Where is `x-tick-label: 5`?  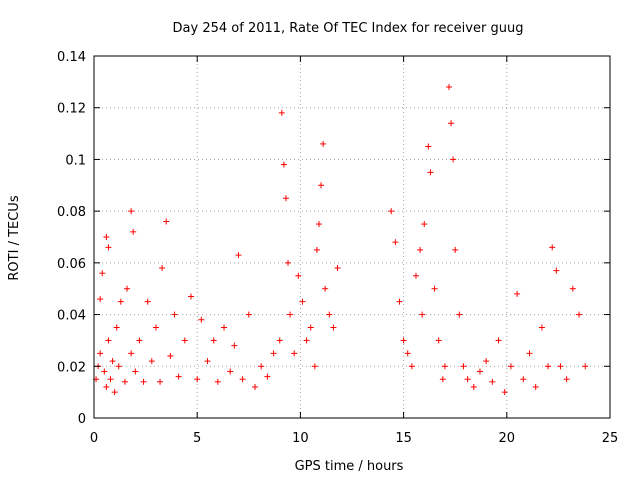
x-tick-label: 5 is located at coordinates (197, 438).